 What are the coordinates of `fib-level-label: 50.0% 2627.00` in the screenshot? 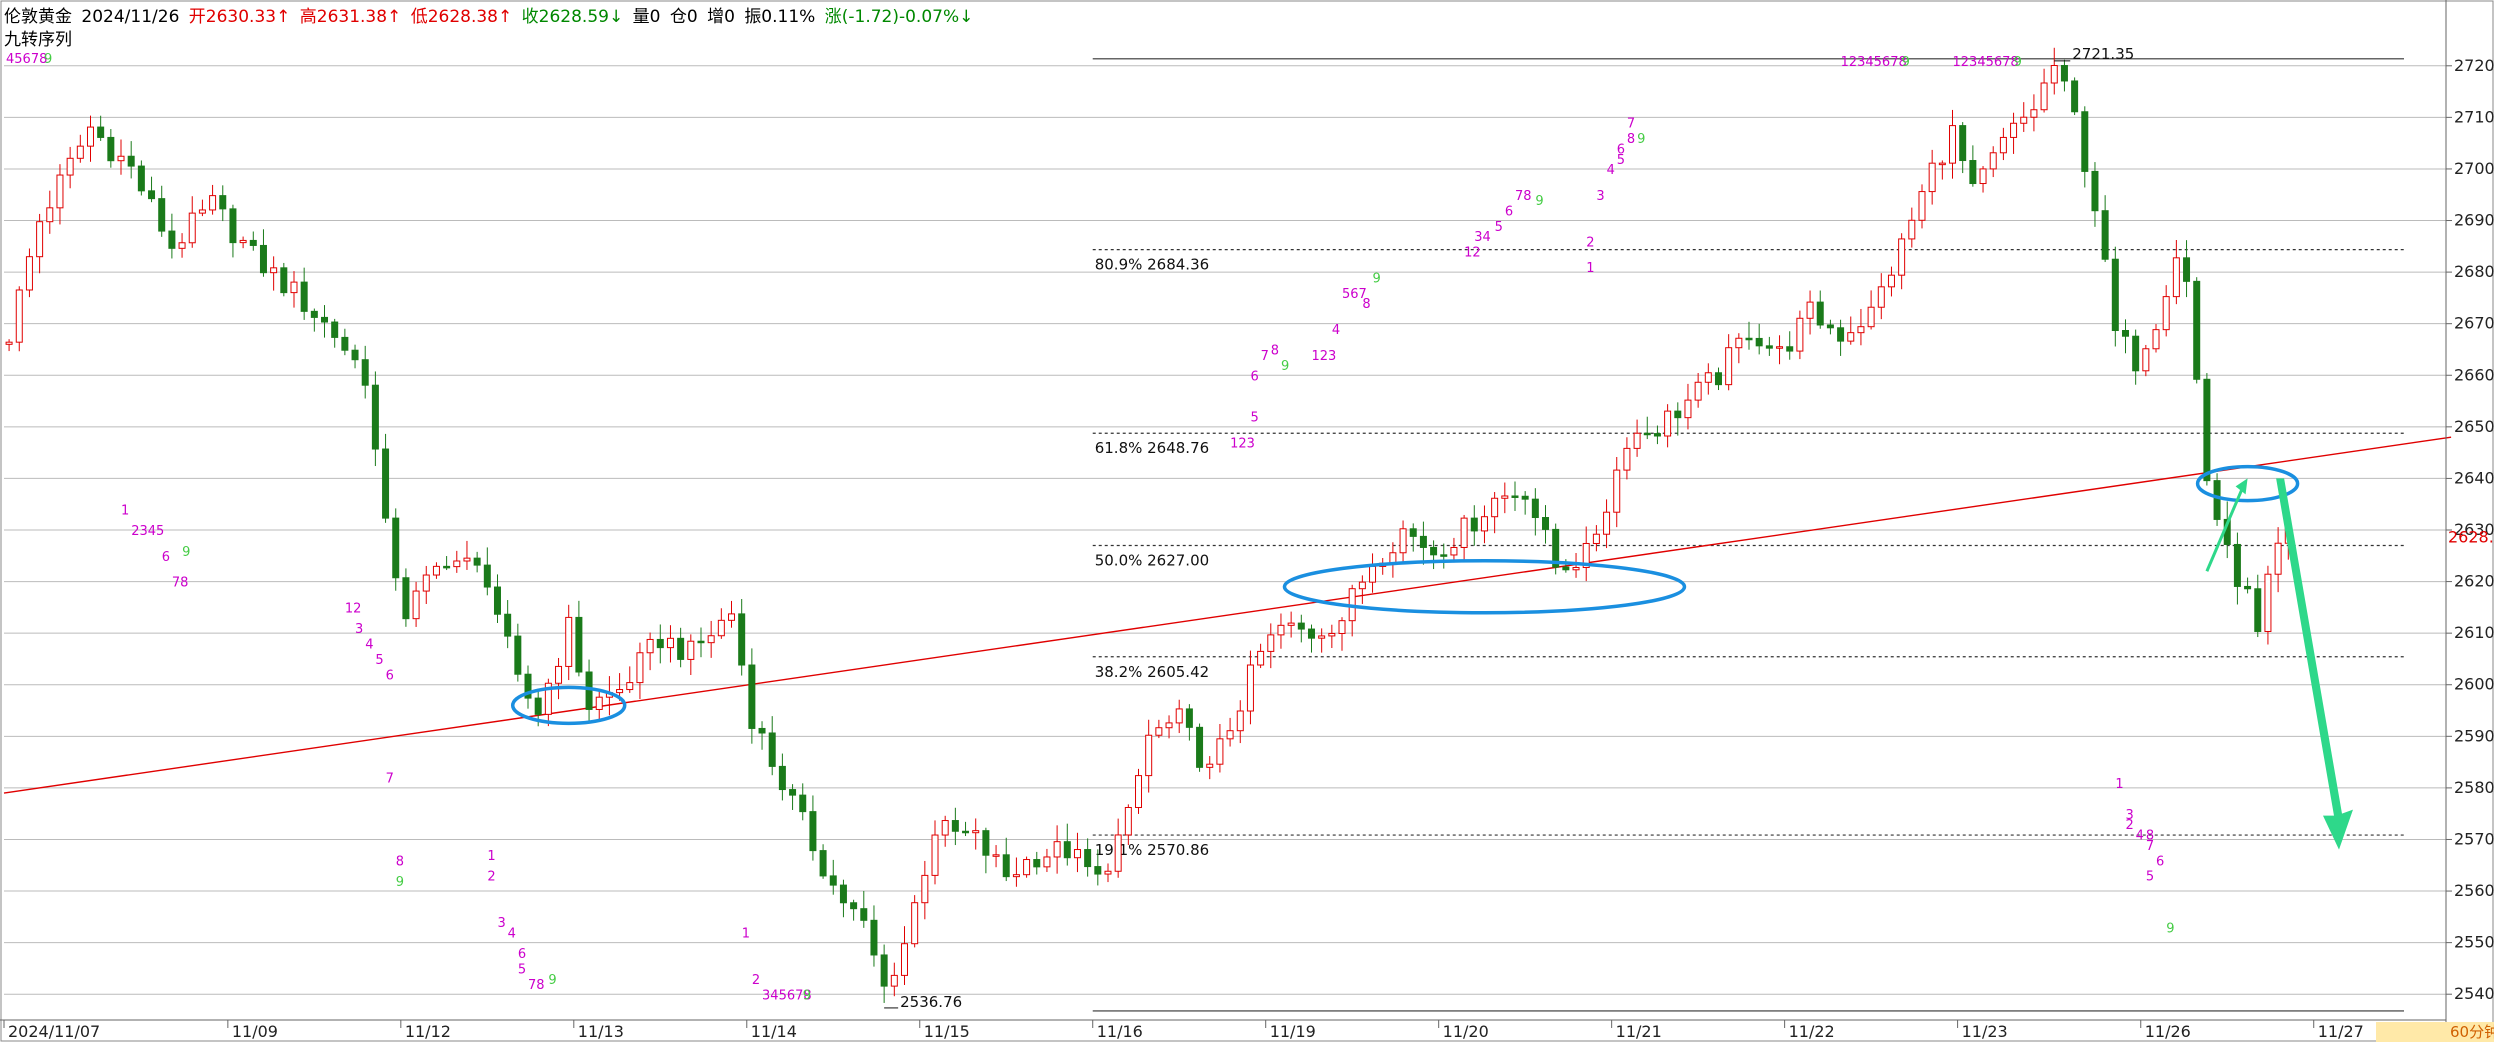 It's located at (1152, 560).